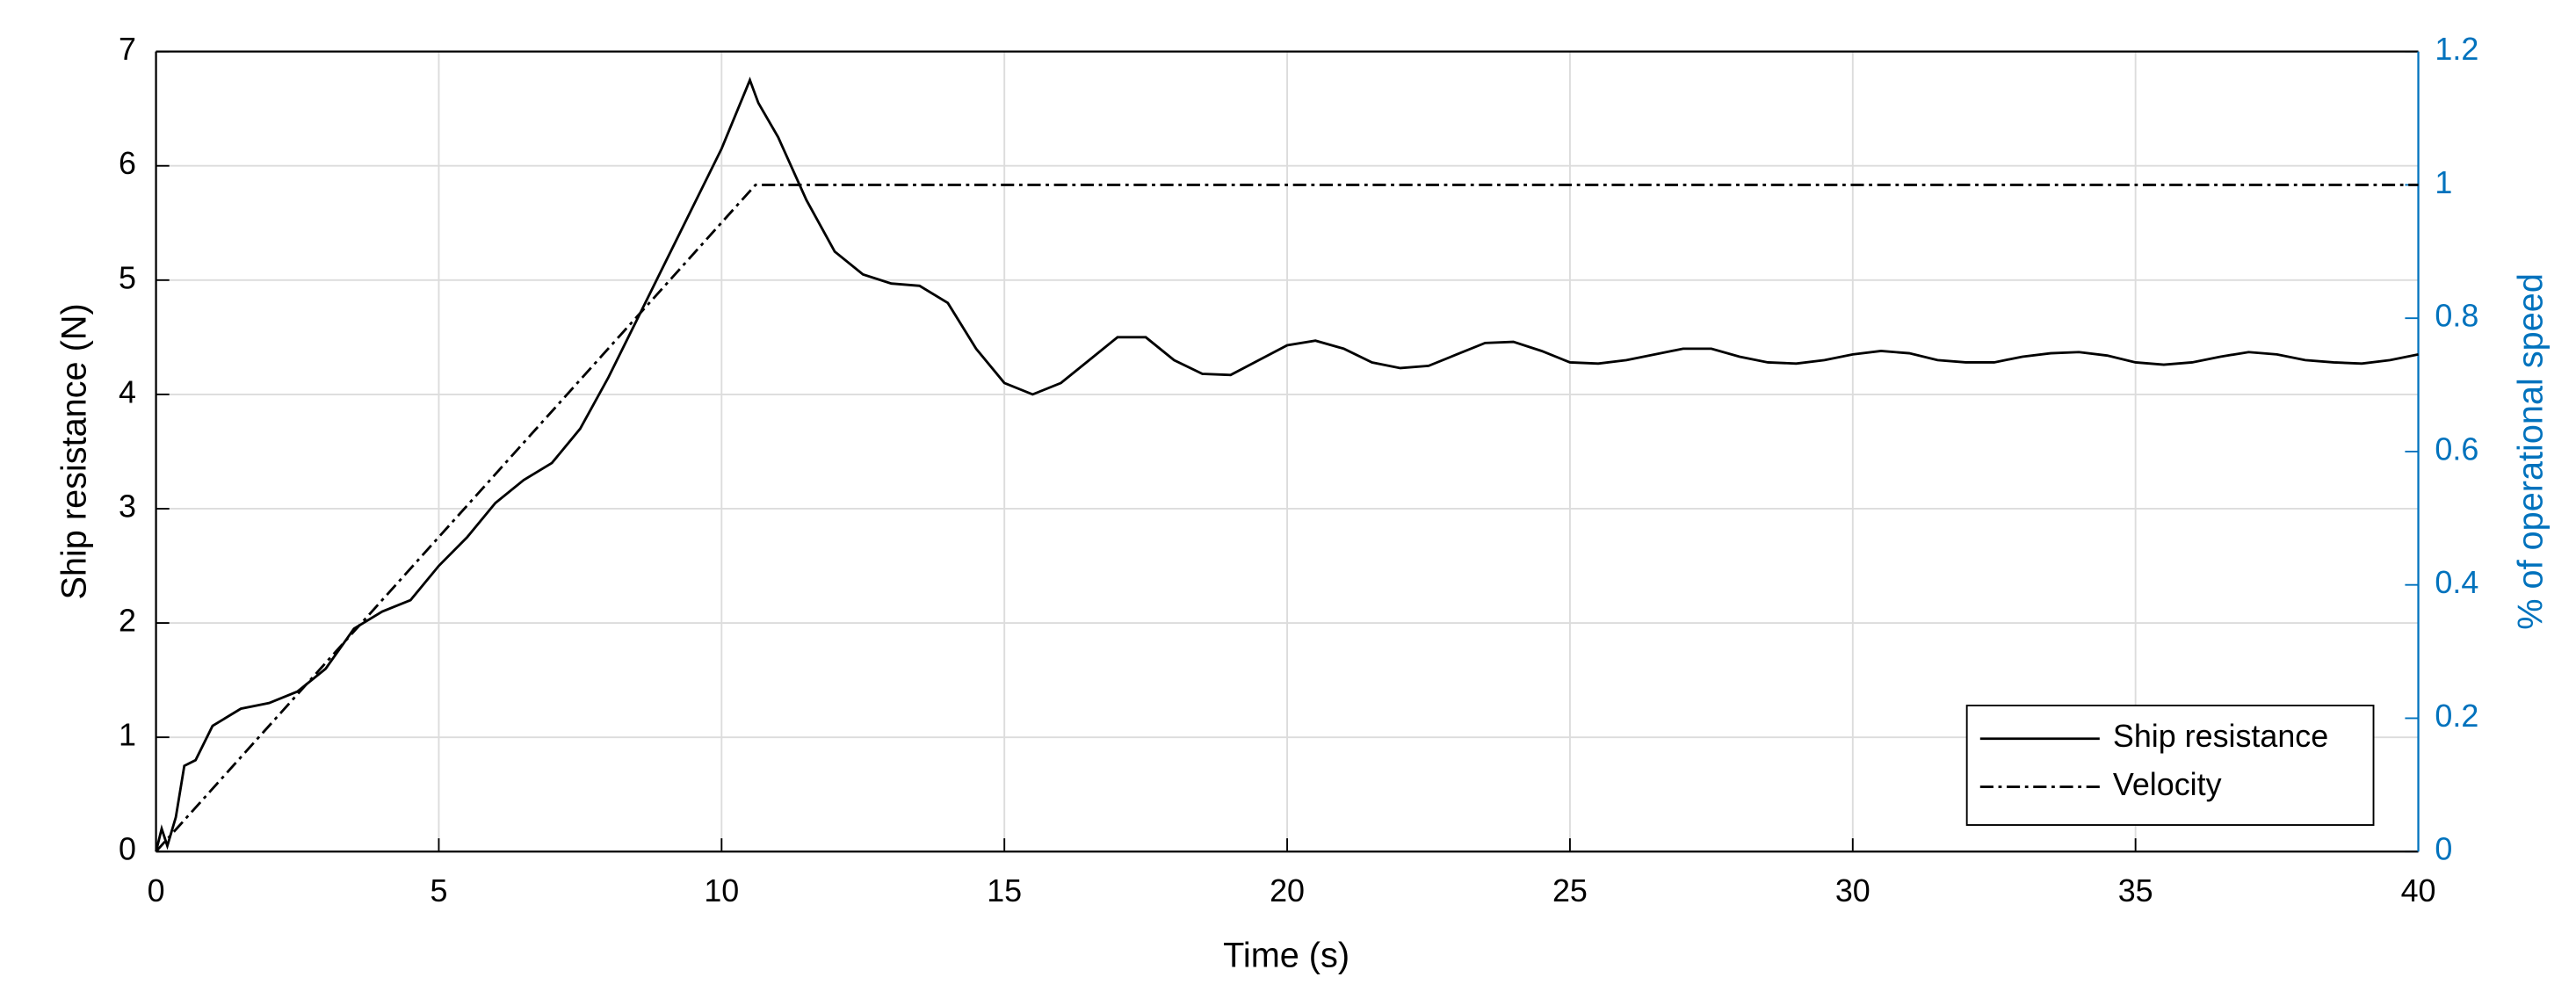 Image resolution: width=2576 pixels, height=1006 pixels. What do you see at coordinates (127, 621) in the screenshot?
I see `y-tick-label: 2` at bounding box center [127, 621].